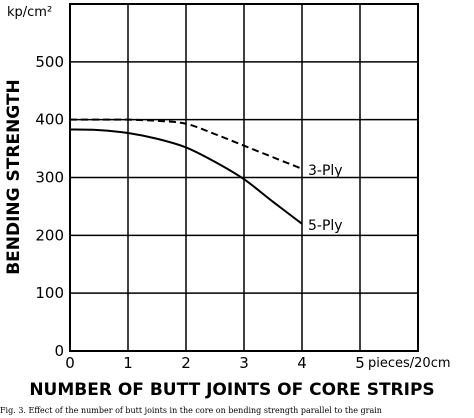 The image size is (474, 418). What do you see at coordinates (360, 363) in the screenshot?
I see `x-tick-label: 5` at bounding box center [360, 363].